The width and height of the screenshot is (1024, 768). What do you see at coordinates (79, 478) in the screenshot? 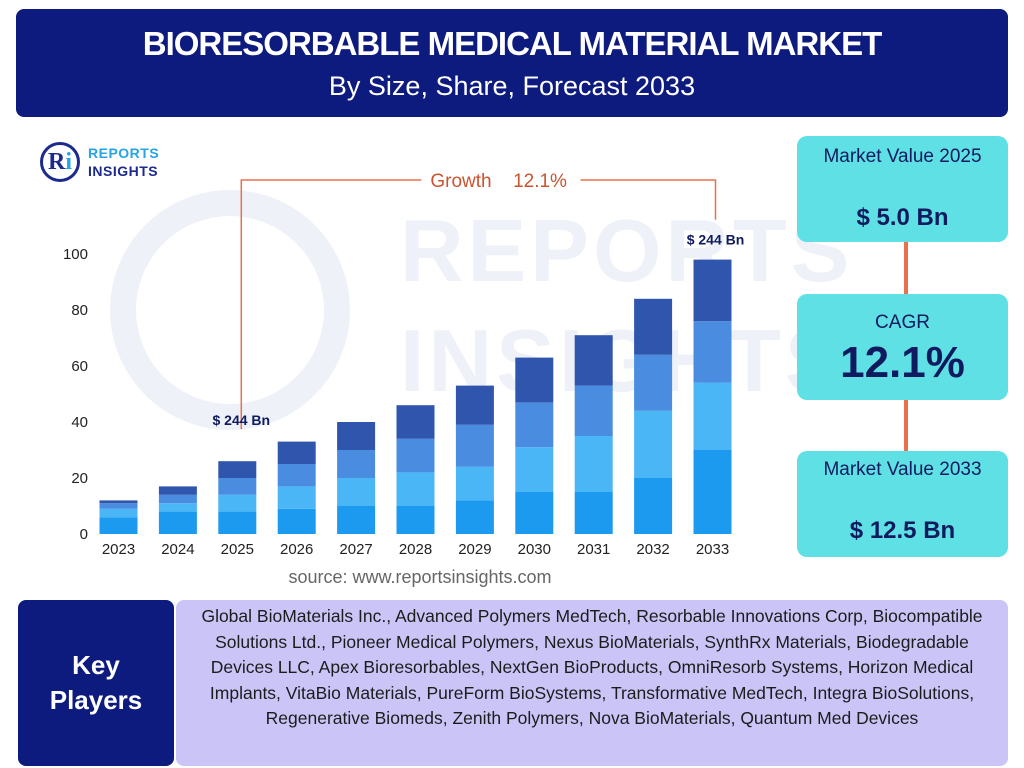
I see `y-tick-label: 20` at bounding box center [79, 478].